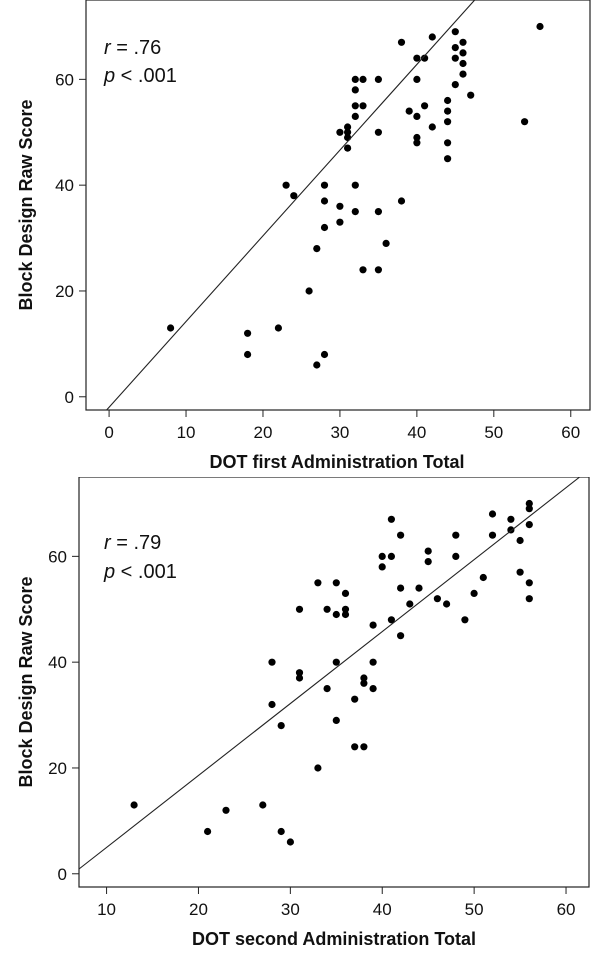 This screenshot has width=591, height=954. What do you see at coordinates (337, 462) in the screenshot?
I see `x-axis-title: DOT first Administration Total` at bounding box center [337, 462].